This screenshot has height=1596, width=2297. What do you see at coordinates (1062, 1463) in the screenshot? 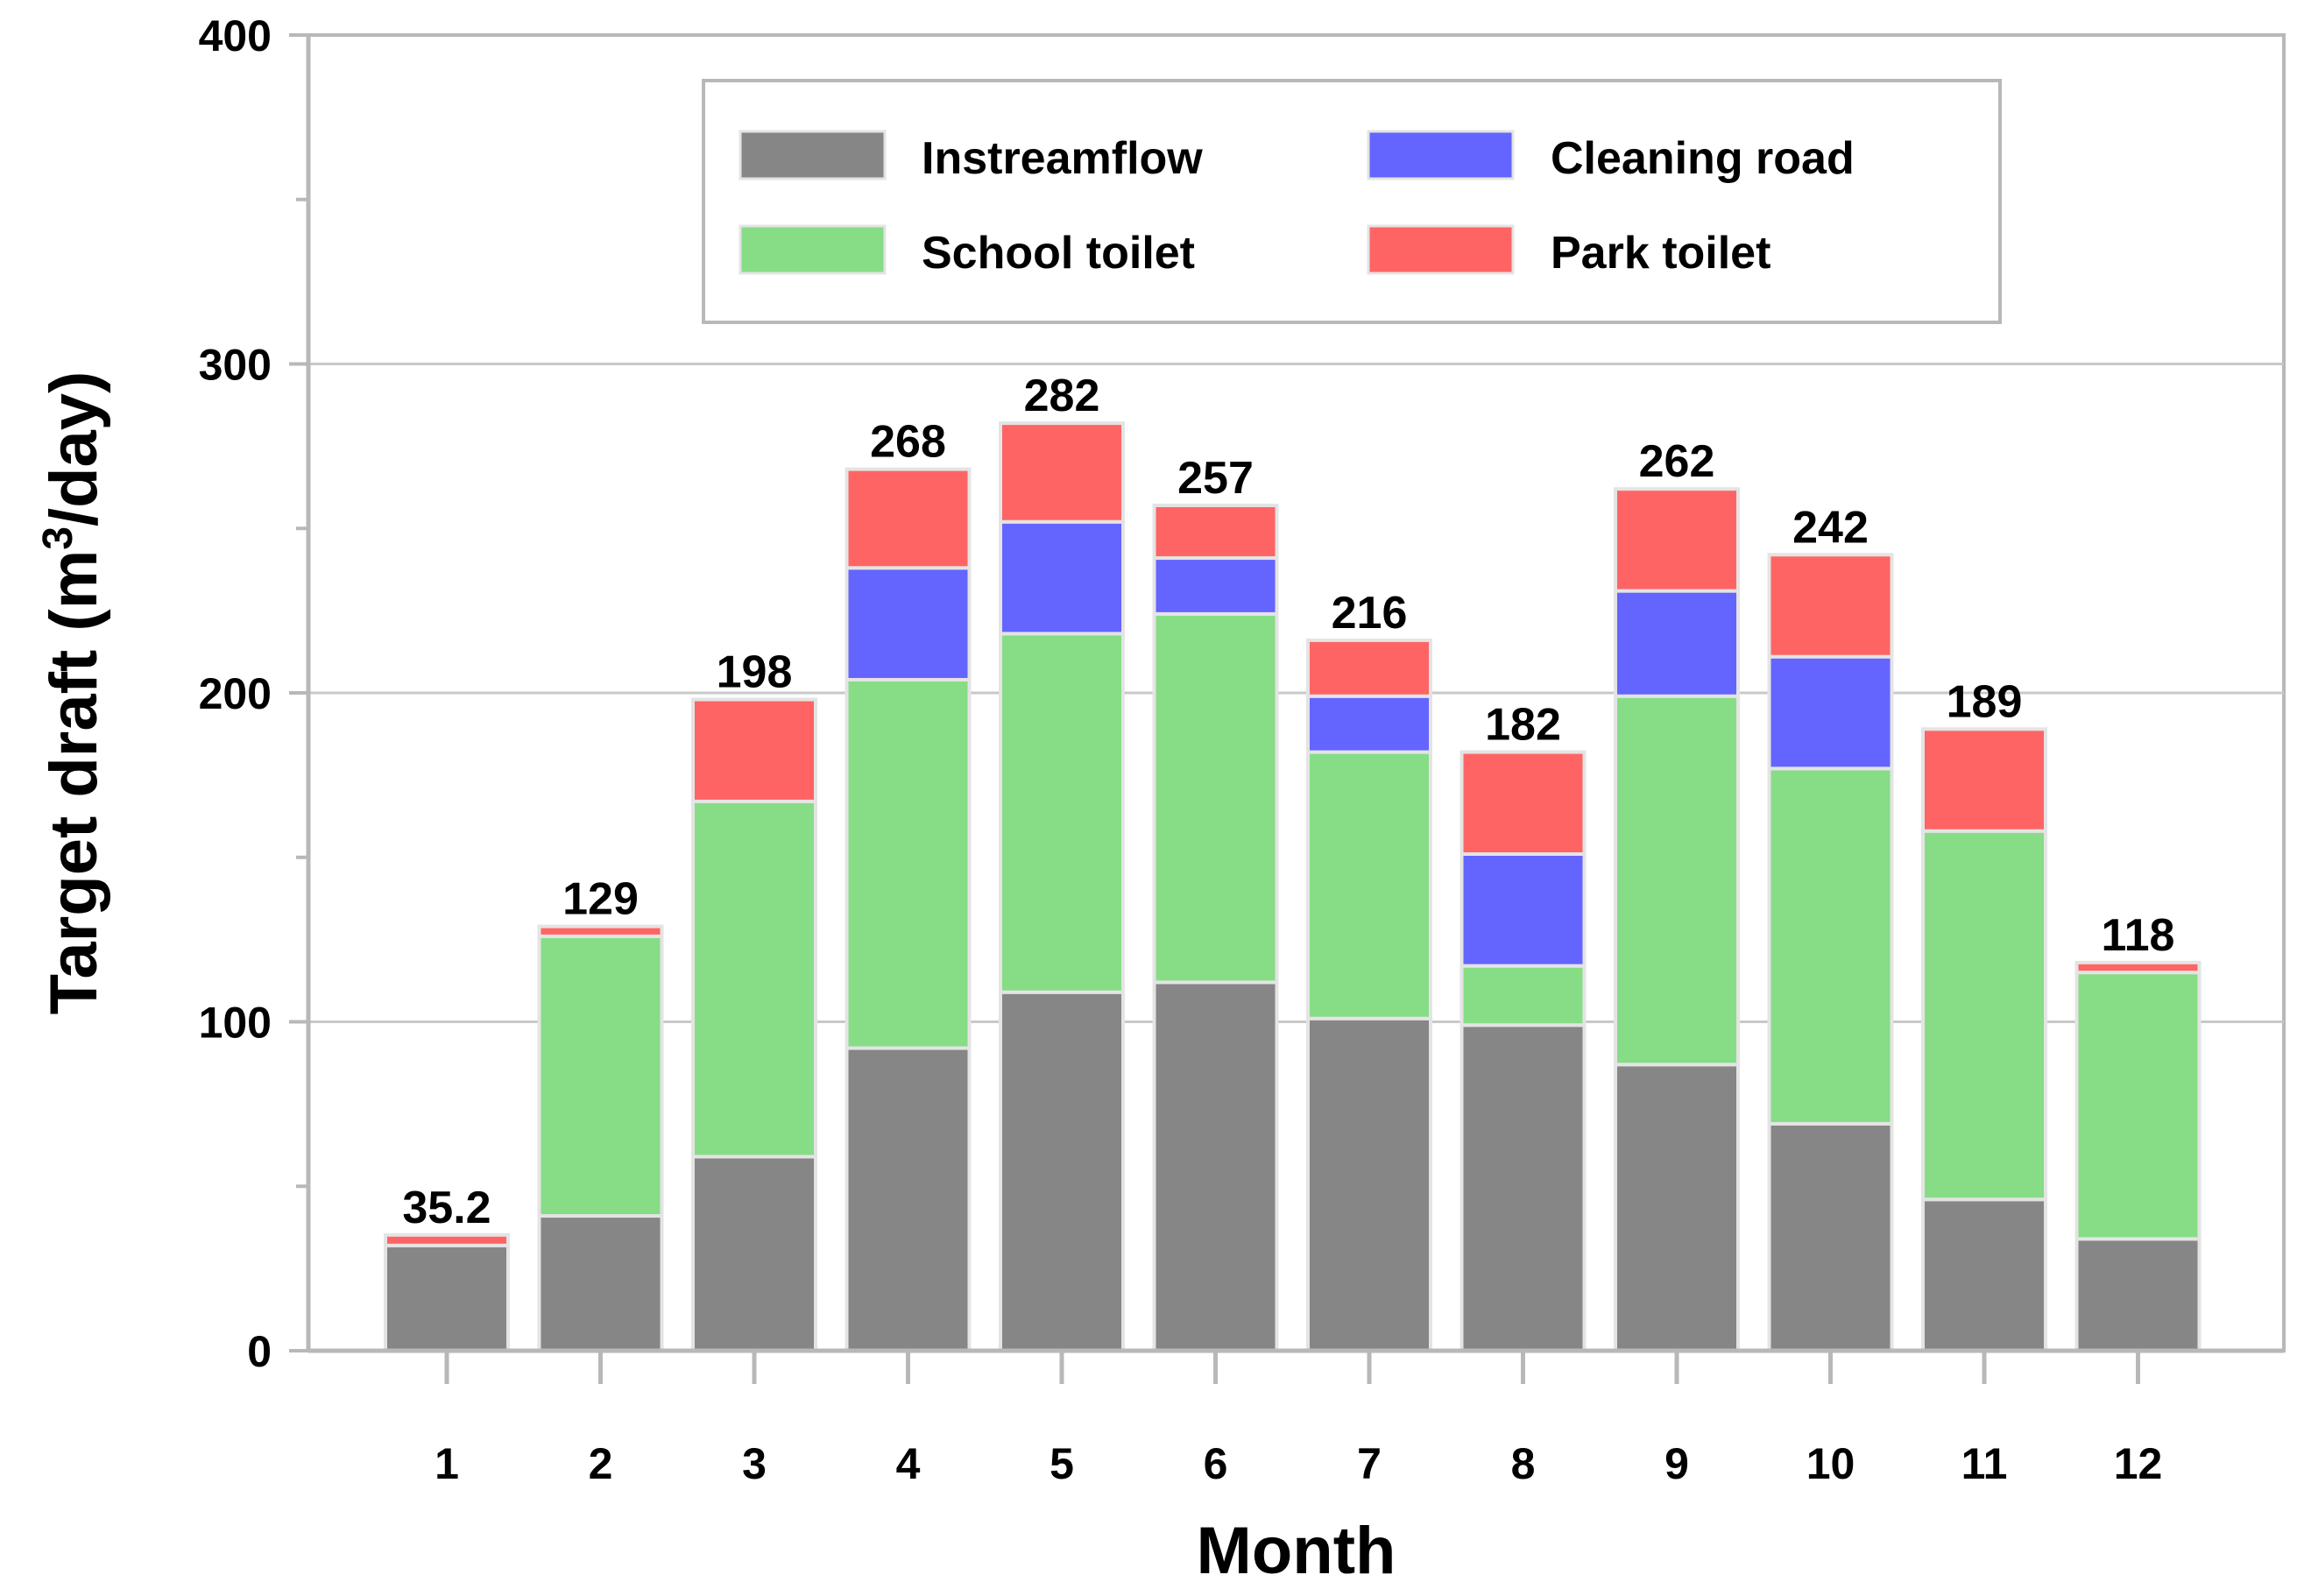
I see `x-tick-label: 5` at bounding box center [1062, 1463].